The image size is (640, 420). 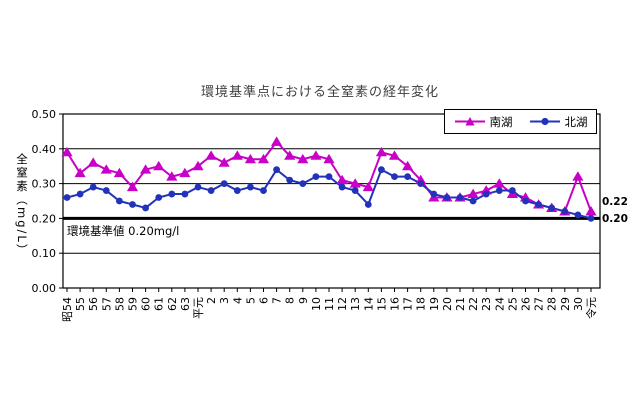 What do you see at coordinates (329, 304) in the screenshot?
I see `x-tick-label: 11` at bounding box center [329, 304].